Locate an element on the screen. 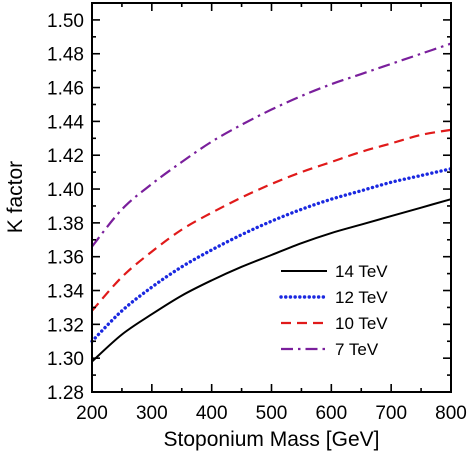 The height and width of the screenshot is (454, 474). y-tick-label: 1.48 is located at coordinates (65, 55).